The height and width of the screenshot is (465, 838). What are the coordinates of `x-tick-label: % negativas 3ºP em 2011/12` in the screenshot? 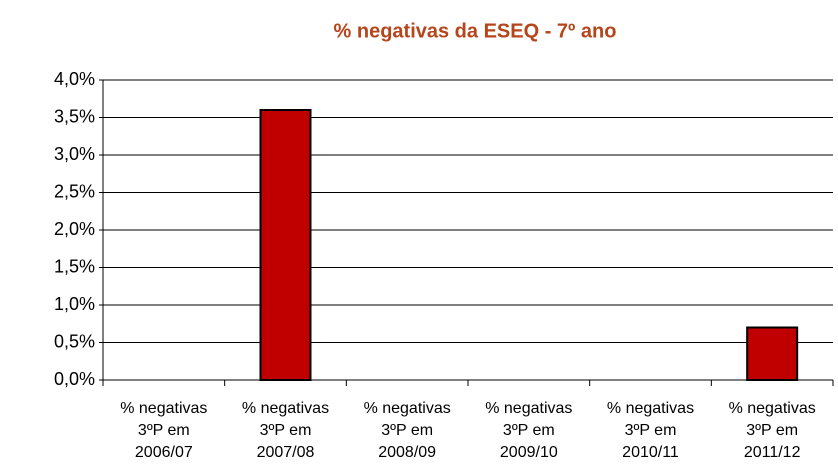 It's located at (772, 430).